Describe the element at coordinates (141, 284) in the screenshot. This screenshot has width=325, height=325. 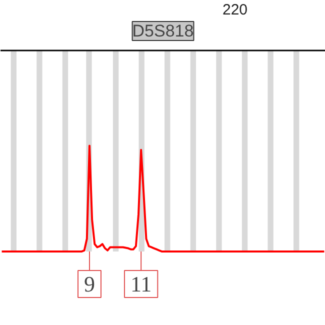
I see `text: 11` at that location.